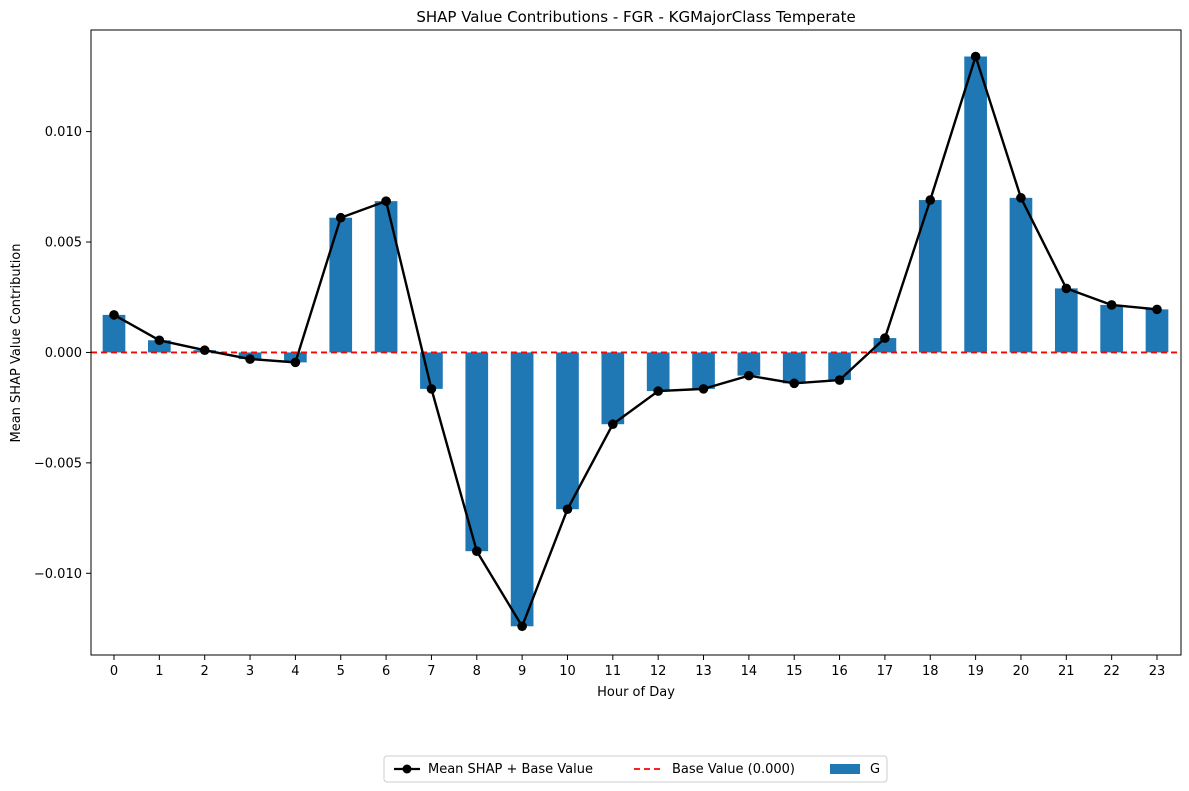 The height and width of the screenshot is (791, 1189). Describe the element at coordinates (250, 671) in the screenshot. I see `x-tick-label: 3` at that location.